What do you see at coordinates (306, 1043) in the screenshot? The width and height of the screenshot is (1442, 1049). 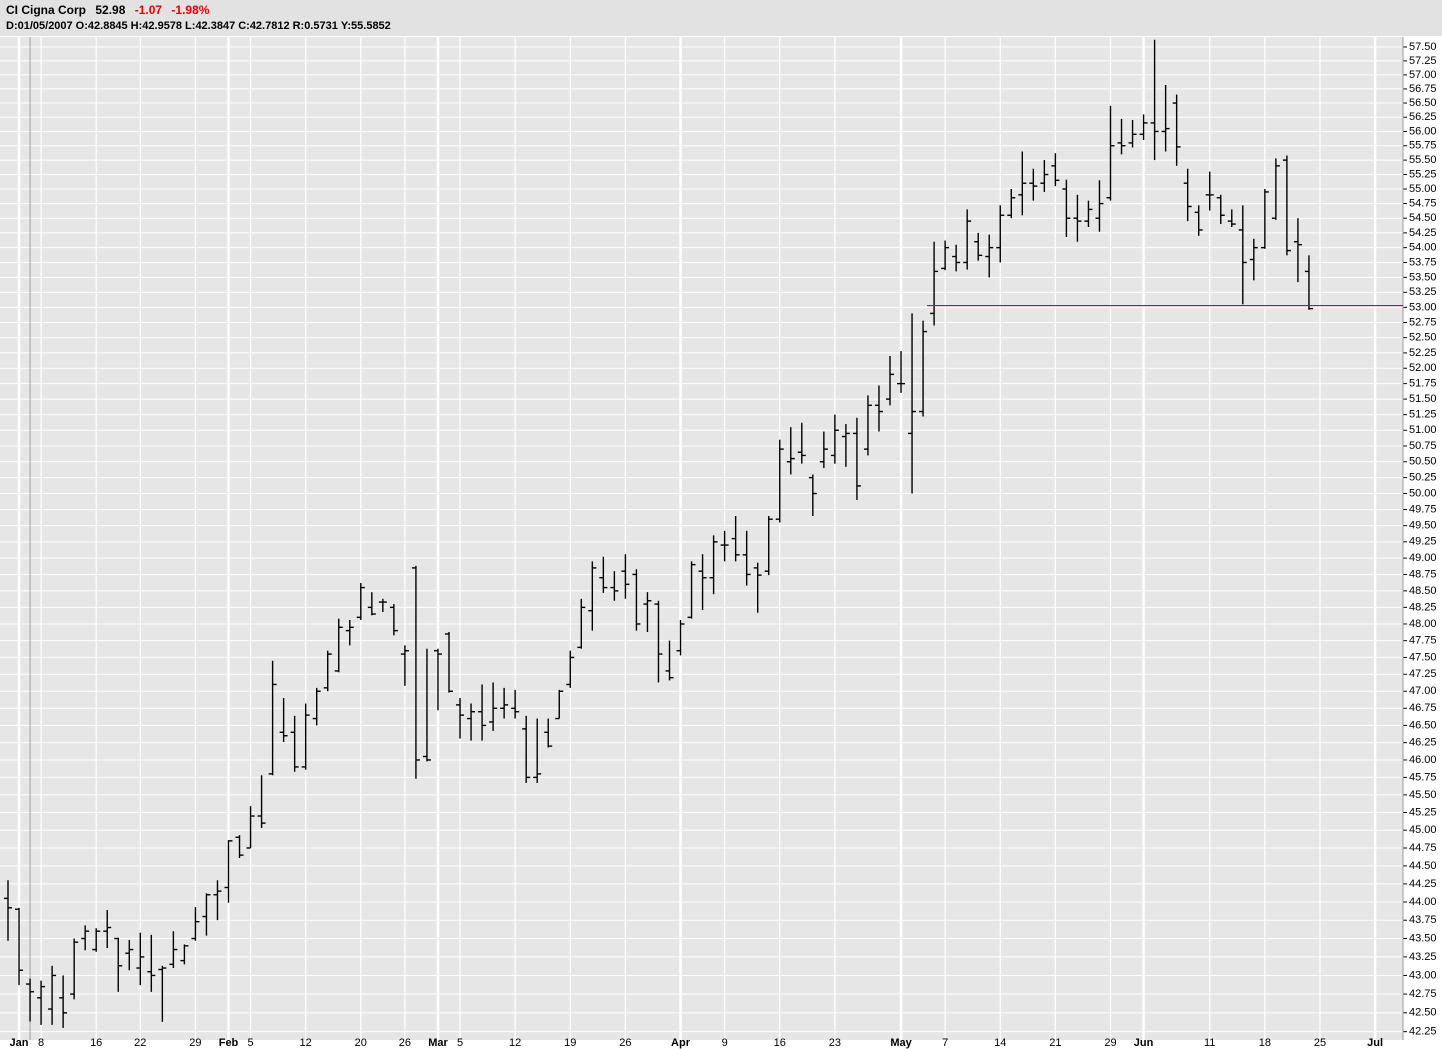 I see `x-tick-label: 12` at bounding box center [306, 1043].